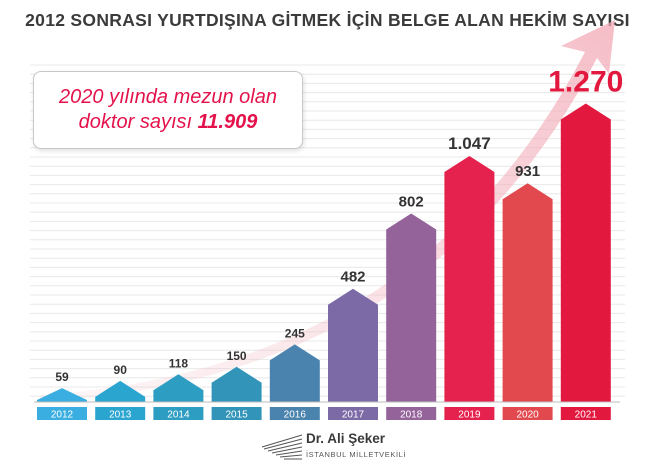 The image size is (655, 470). What do you see at coordinates (62, 395) in the screenshot?
I see `bar-2012` at bounding box center [62, 395].